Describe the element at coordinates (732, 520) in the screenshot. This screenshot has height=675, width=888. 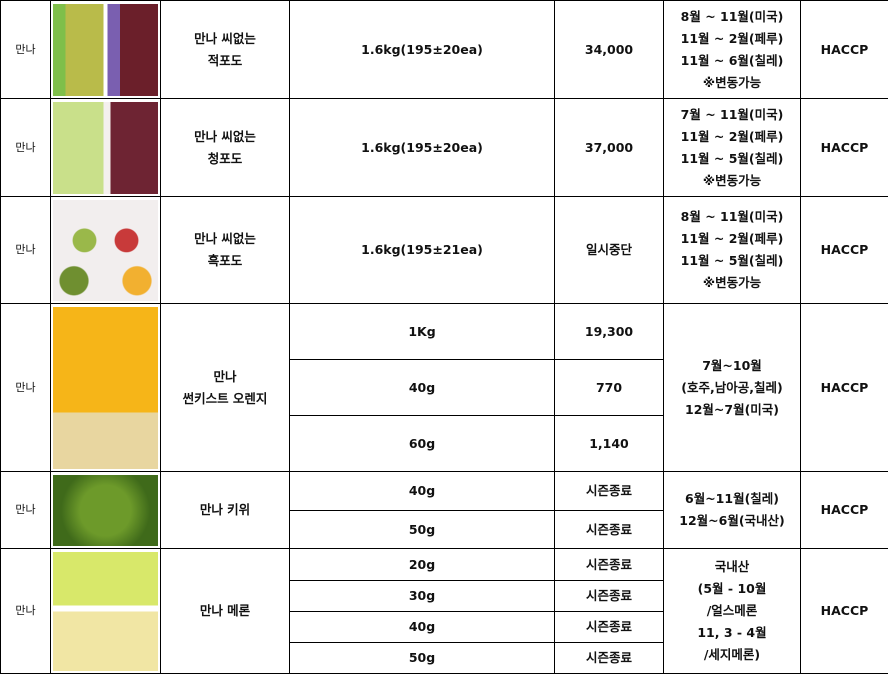
I see `season-line: 12월~6월(국내산)` at that location.